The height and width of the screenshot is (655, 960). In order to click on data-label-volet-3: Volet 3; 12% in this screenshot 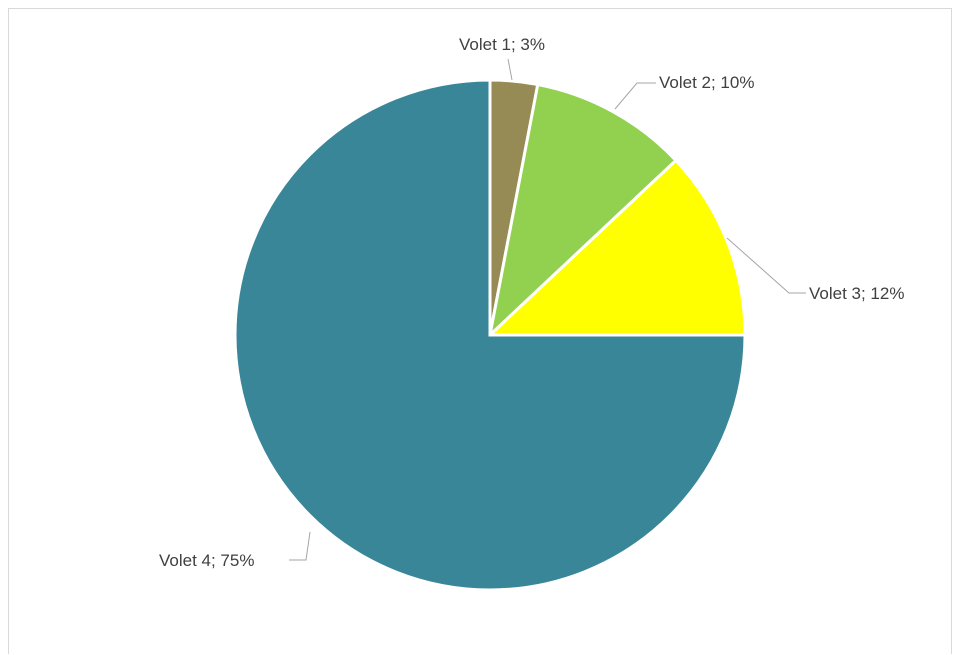, I will do `click(856, 293)`.